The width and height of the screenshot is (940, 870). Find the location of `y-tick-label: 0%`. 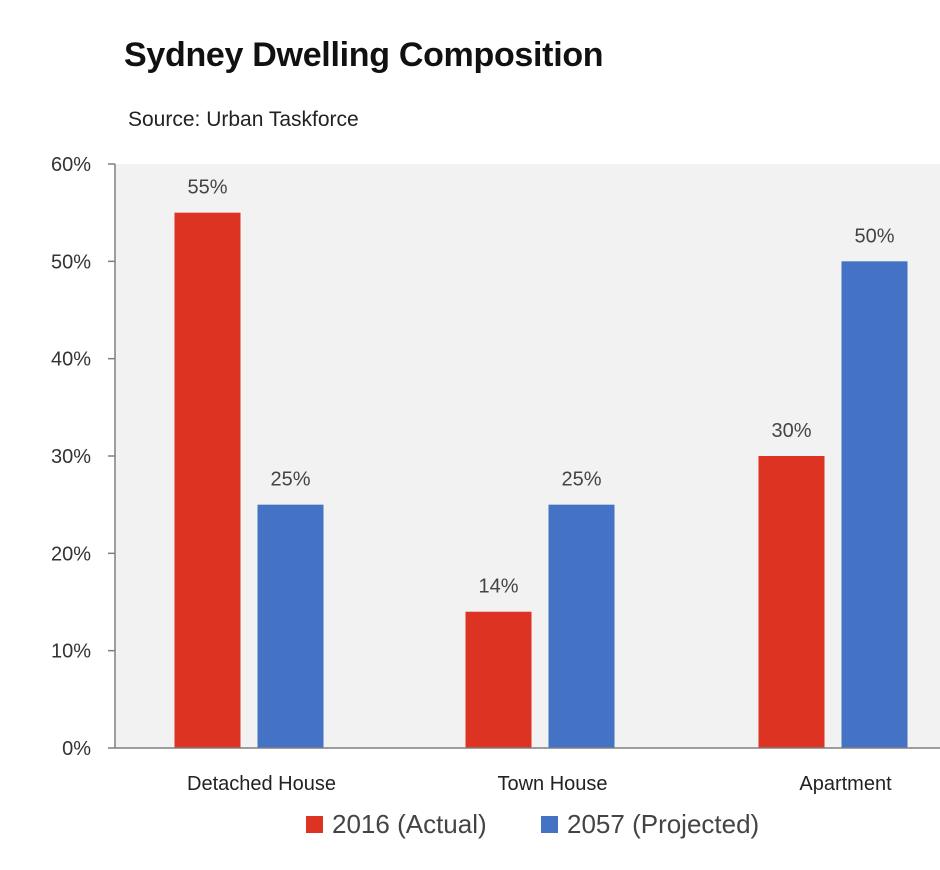

y-tick-label: 0% is located at coordinates (76, 749).